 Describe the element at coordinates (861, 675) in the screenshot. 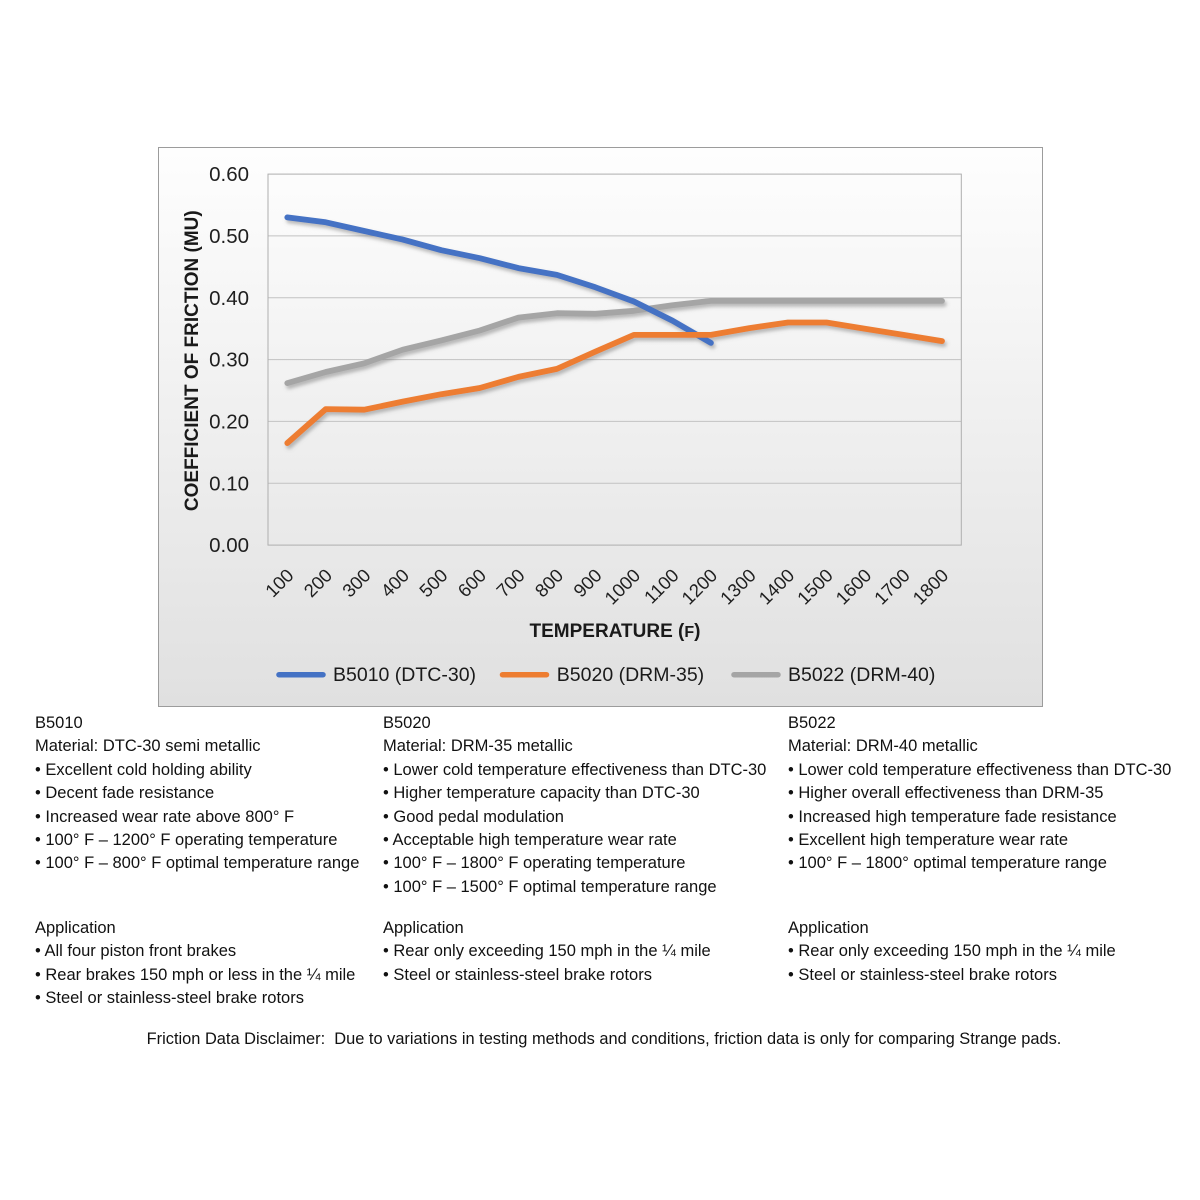

I see `svg-text: B5022 (DRM-40)` at that location.